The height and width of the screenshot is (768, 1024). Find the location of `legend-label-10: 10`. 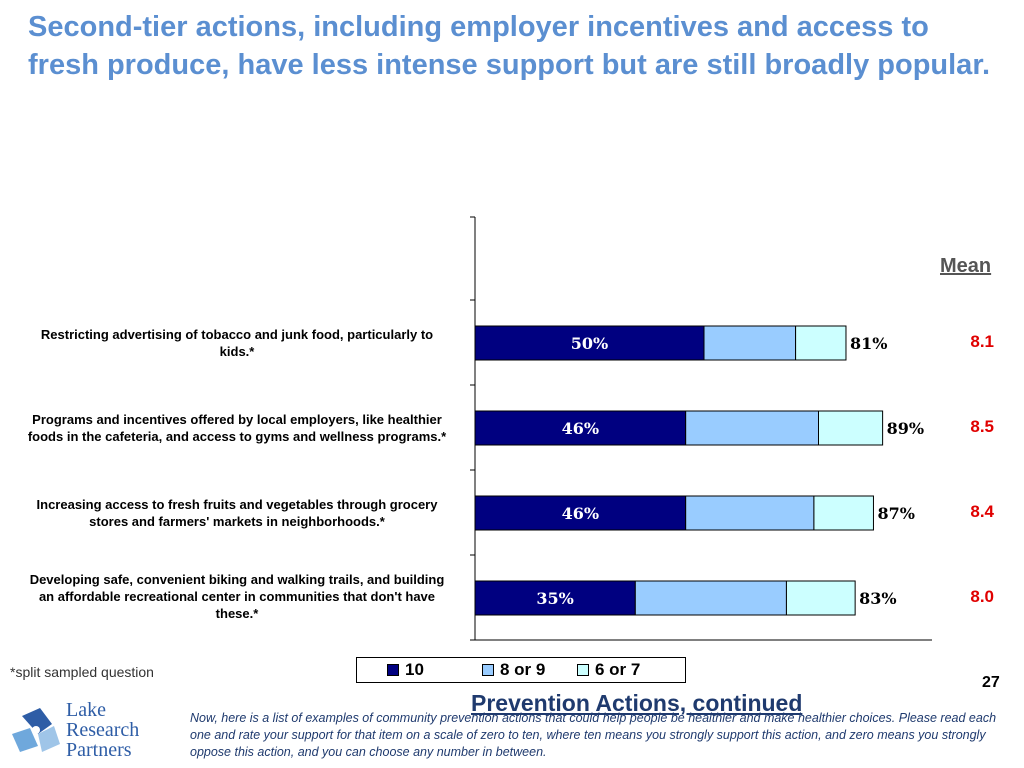

legend-label-10: 10 is located at coordinates (414, 669).